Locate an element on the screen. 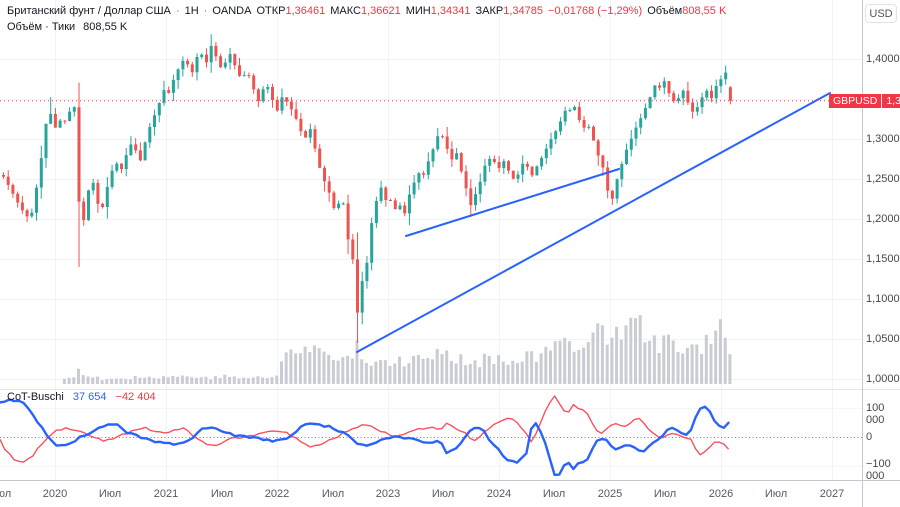  cot-indicator-name: CoT-Buschi is located at coordinates (35, 397).